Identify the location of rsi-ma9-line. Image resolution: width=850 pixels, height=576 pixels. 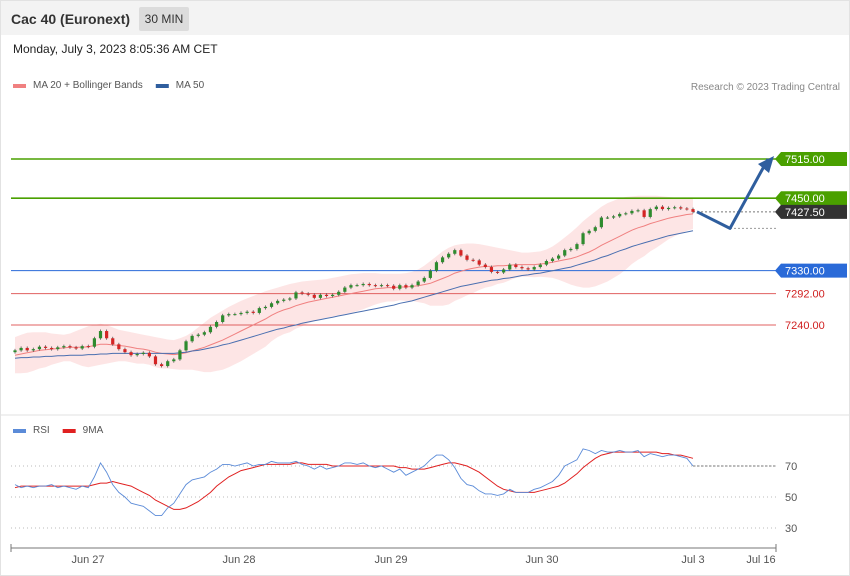
(354, 480).